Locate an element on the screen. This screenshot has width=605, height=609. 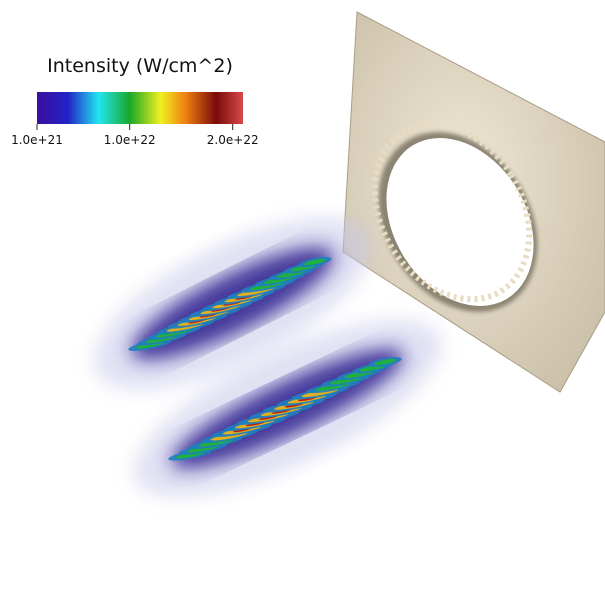
colorbar-tick-label: 1.0e+21 is located at coordinates (37, 140).